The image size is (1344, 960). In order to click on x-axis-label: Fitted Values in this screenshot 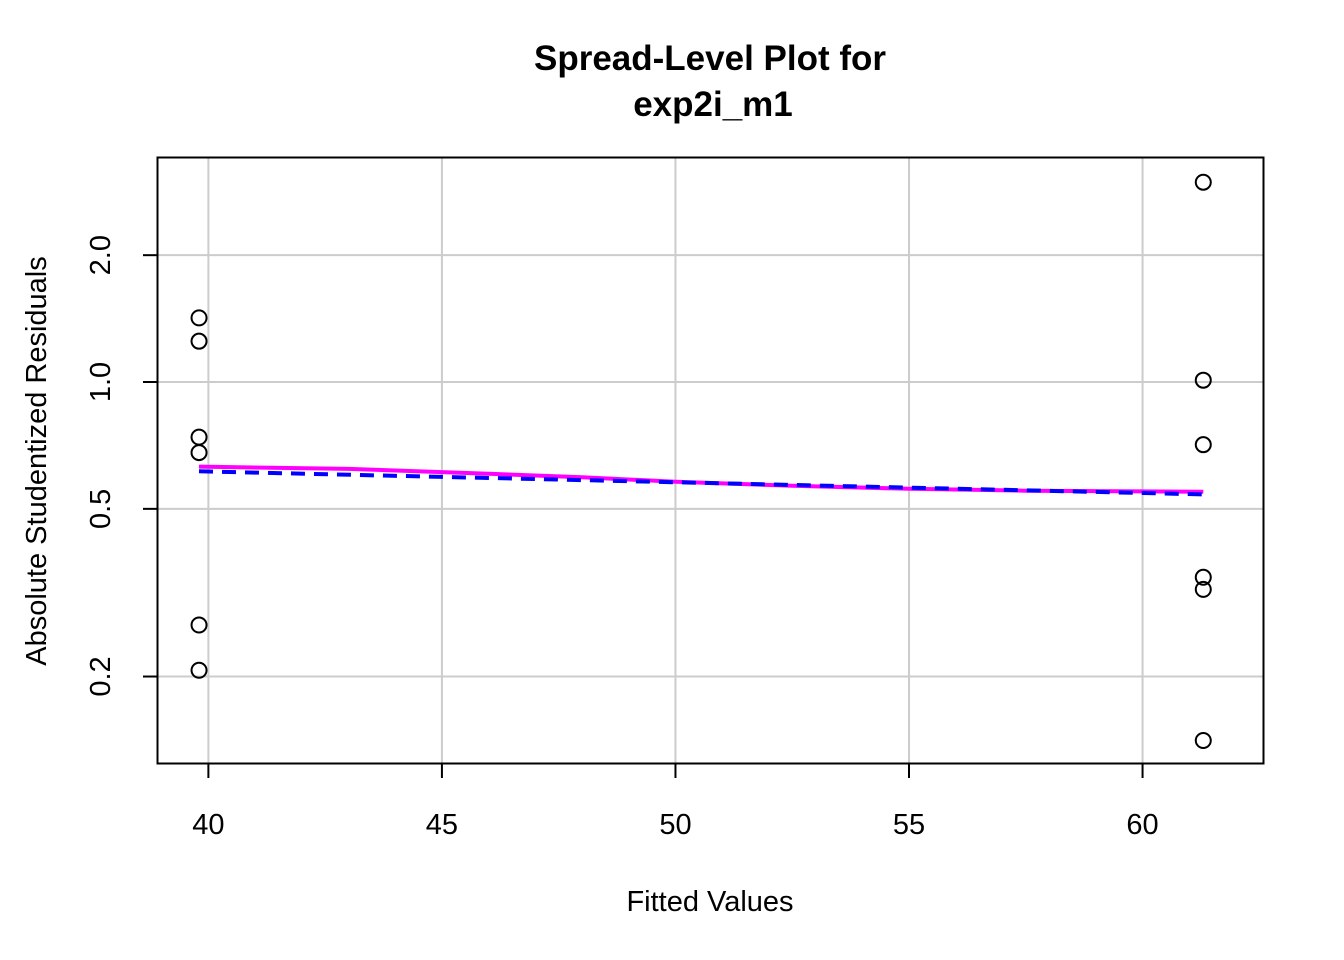, I will do `click(709, 902)`.